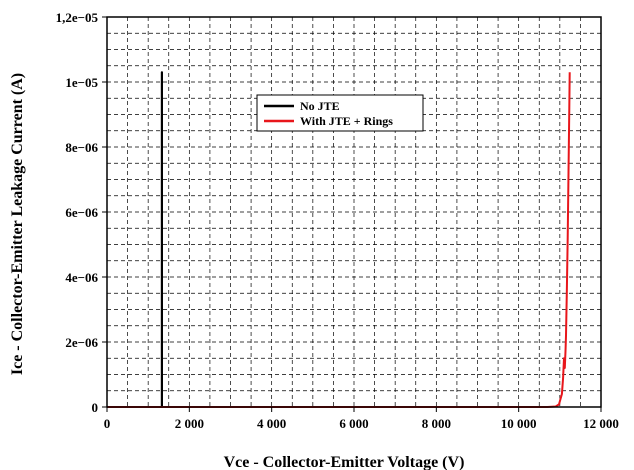  I want to click on y-tick-label: 4e−06, so click(81, 277).